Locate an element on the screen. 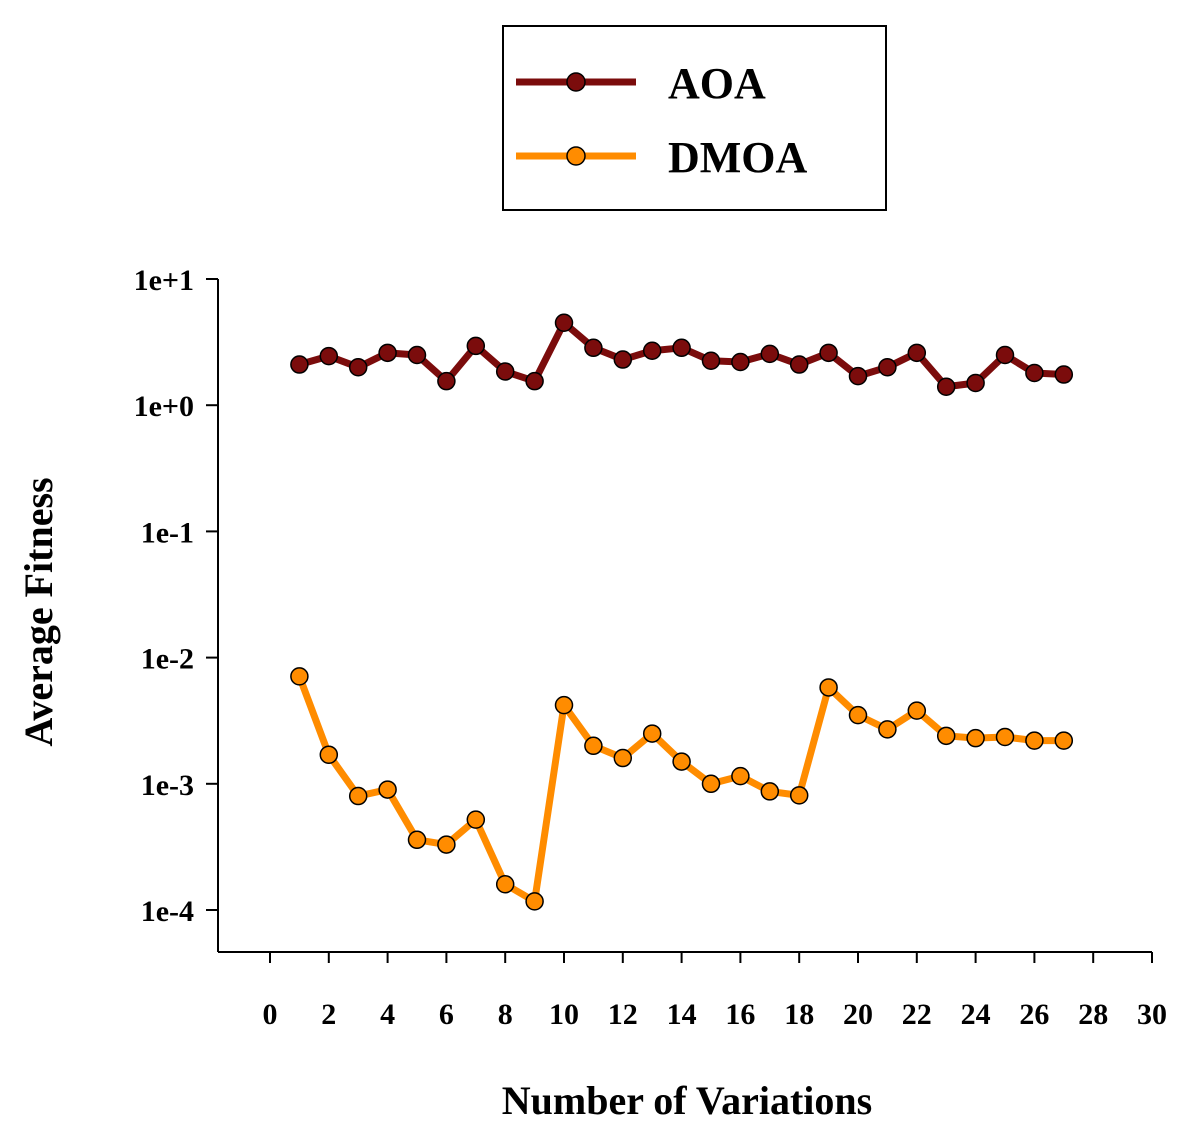 The width and height of the screenshot is (1180, 1145). y-axis-title: Average Fitness is located at coordinates (38, 611).